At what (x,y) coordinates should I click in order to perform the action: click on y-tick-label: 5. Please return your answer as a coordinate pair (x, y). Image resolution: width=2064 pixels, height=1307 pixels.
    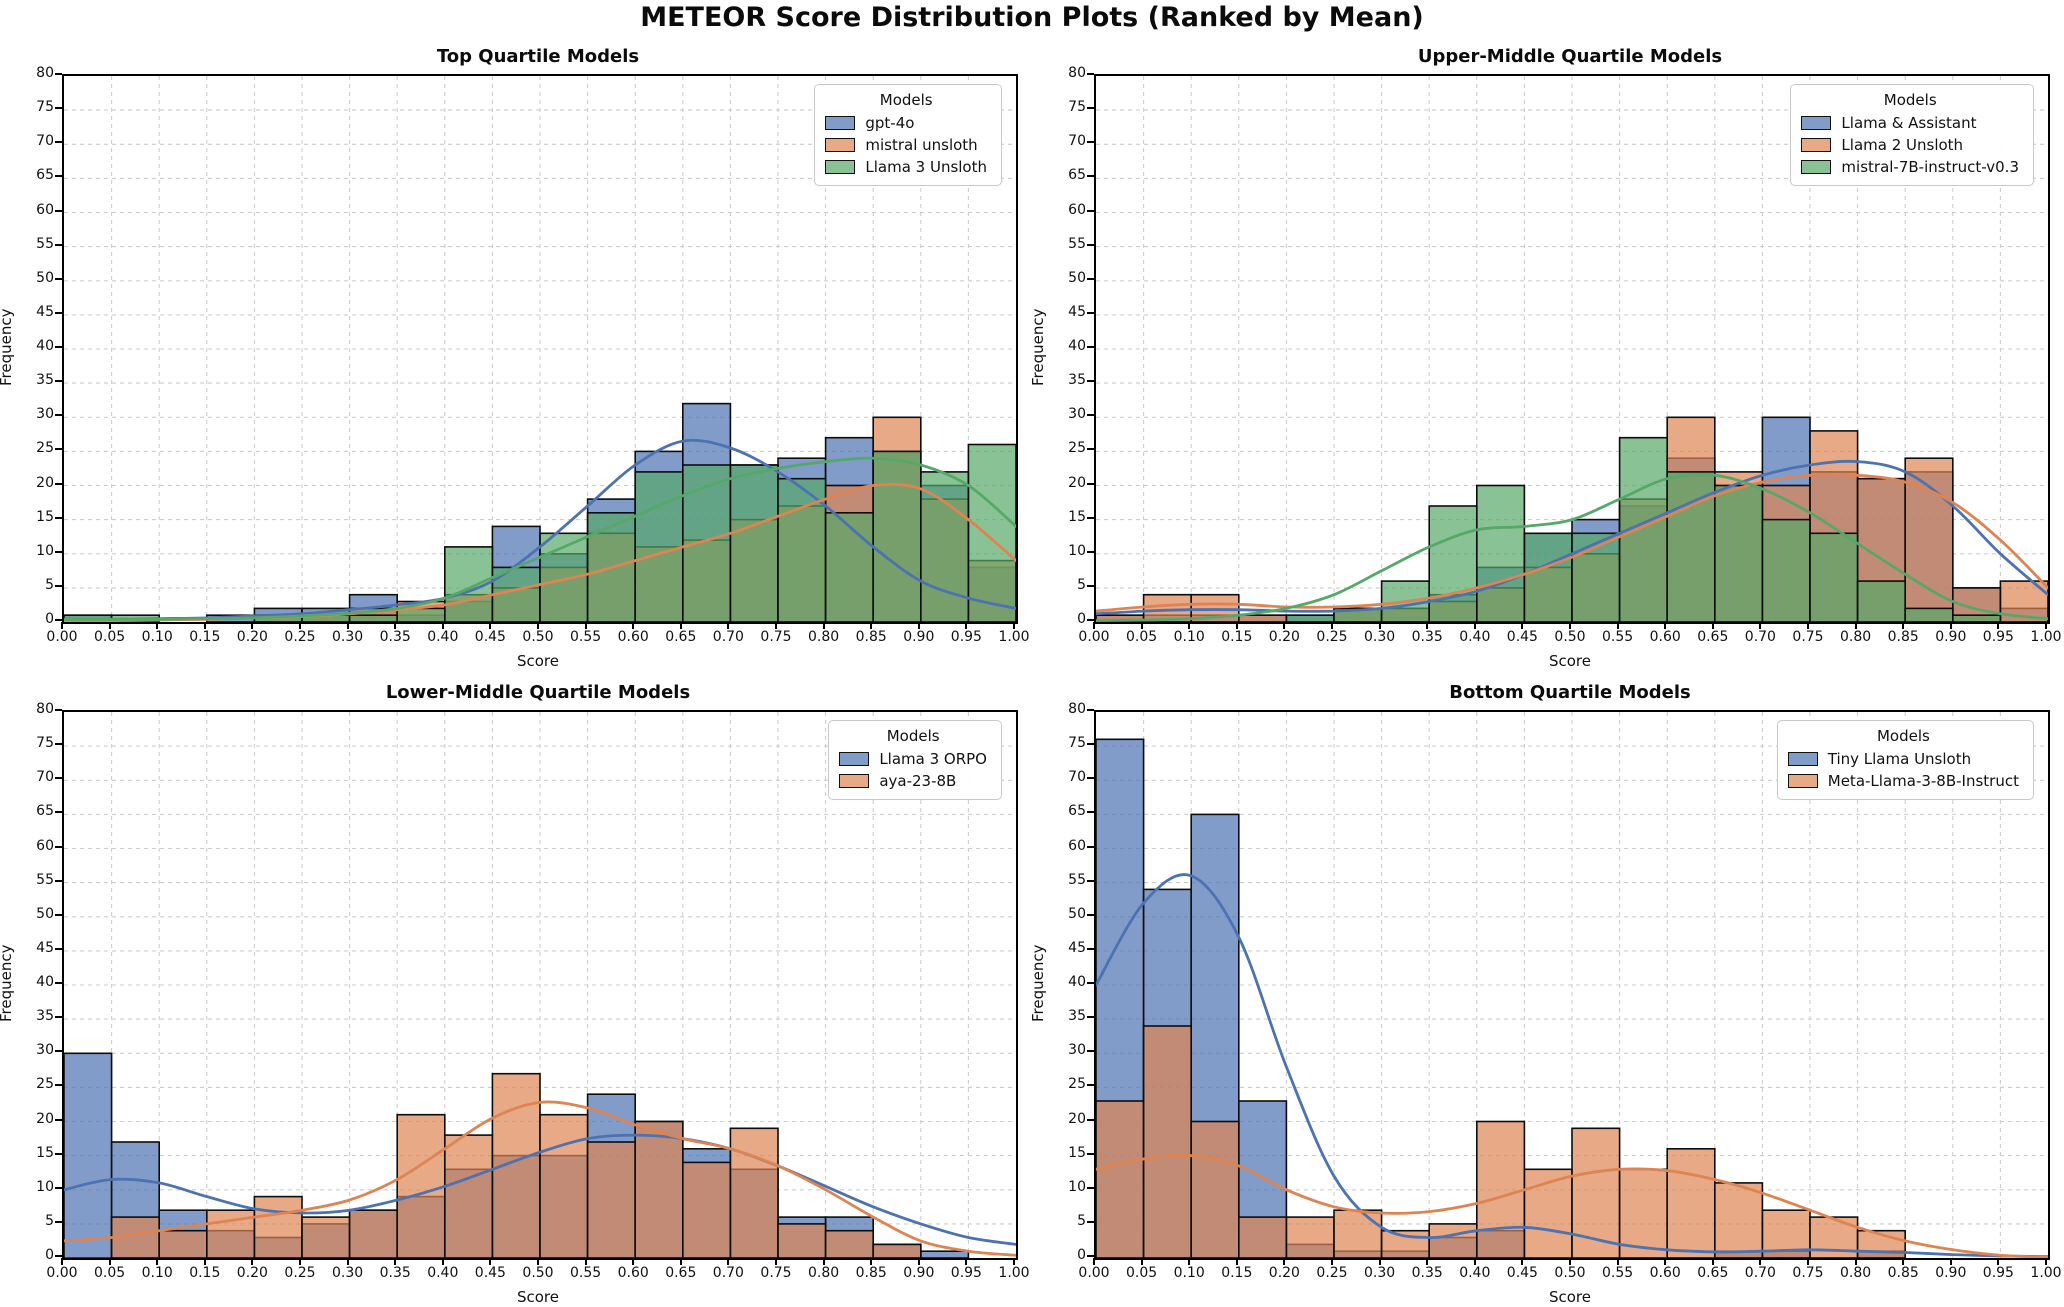
    Looking at the image, I should click on (1081, 1220).